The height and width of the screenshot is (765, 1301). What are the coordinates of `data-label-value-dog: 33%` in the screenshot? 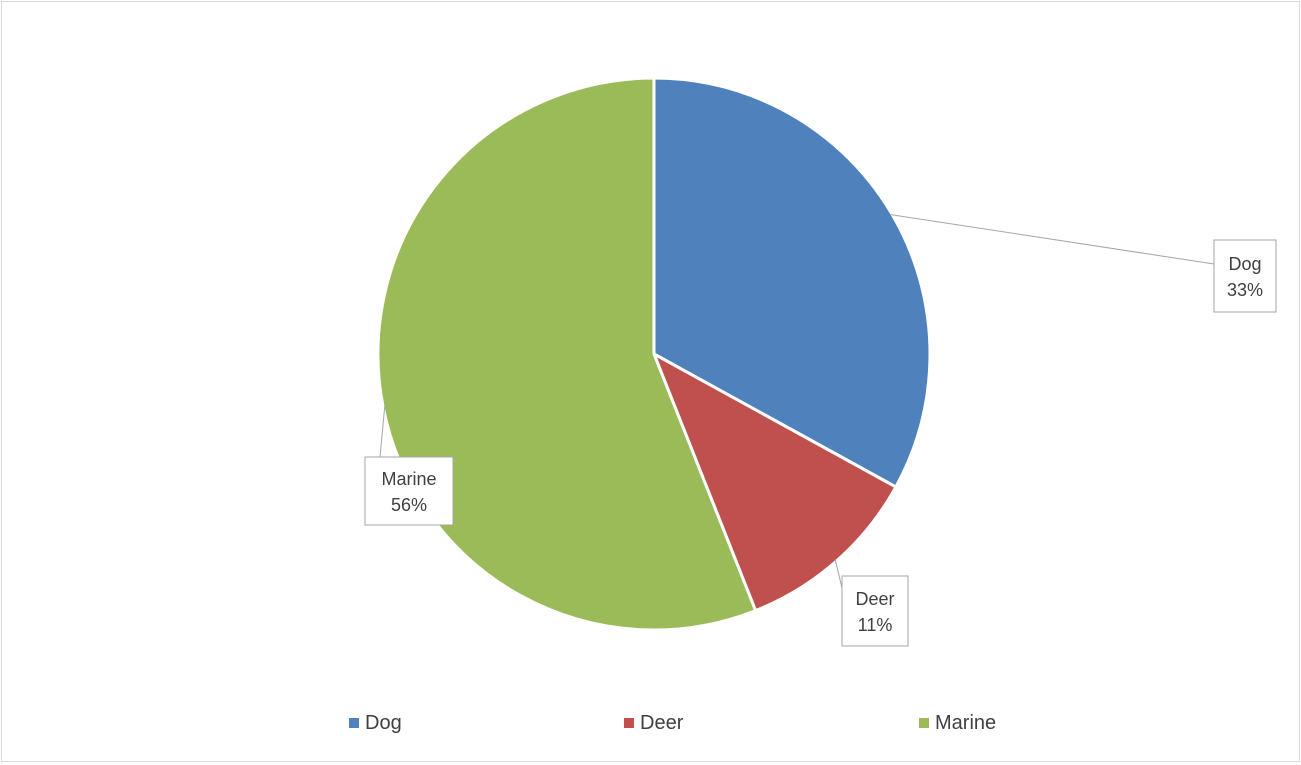 It's located at (1245, 290).